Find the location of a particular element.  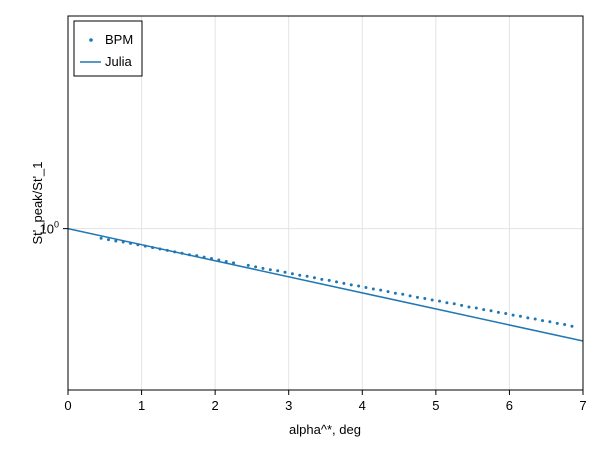

y-axis-label: St'_peak/St'_1 is located at coordinates (37, 202).